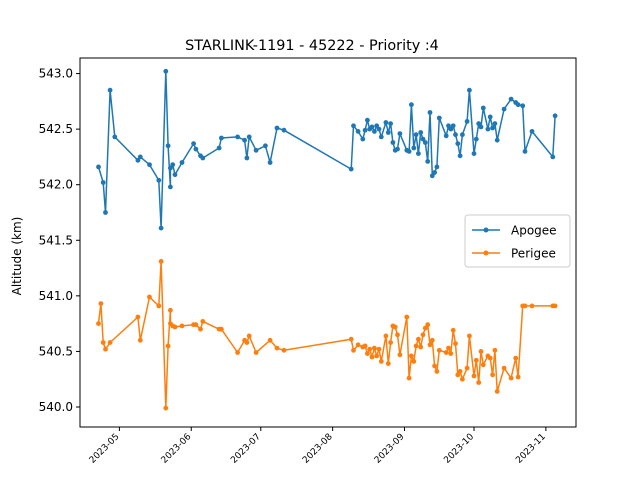 The image size is (640, 480). I want to click on legend: Apogee Perigee, so click(517, 241).